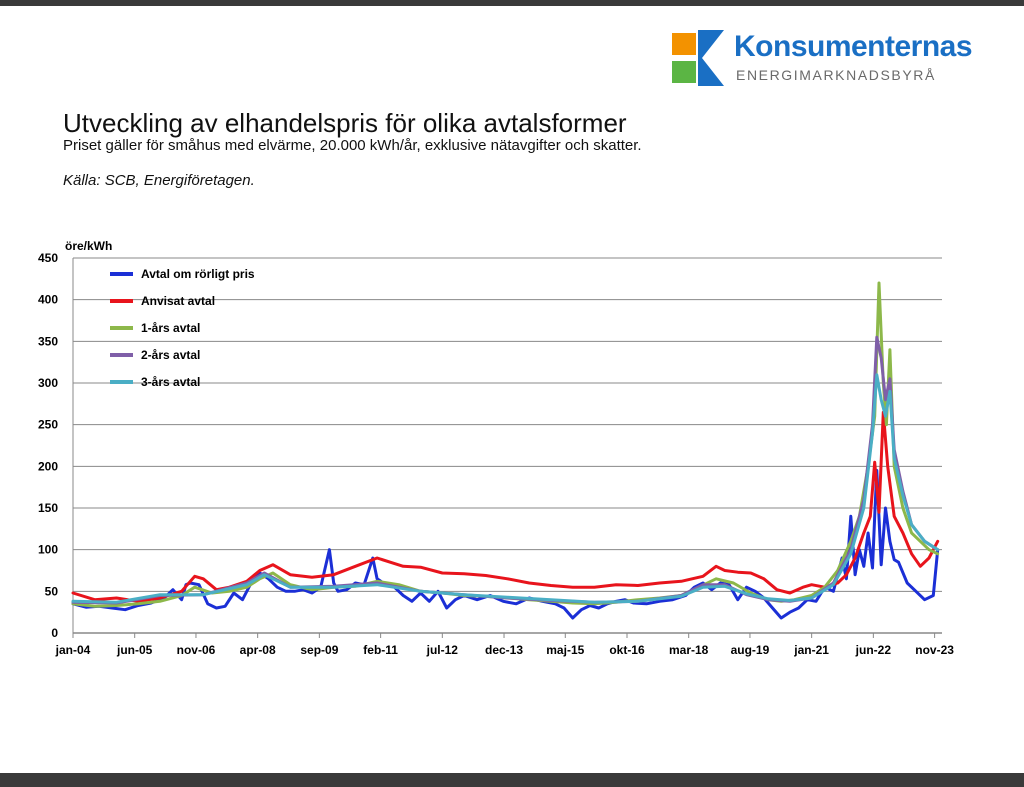  I want to click on y-tick-label: 350, so click(48, 341).